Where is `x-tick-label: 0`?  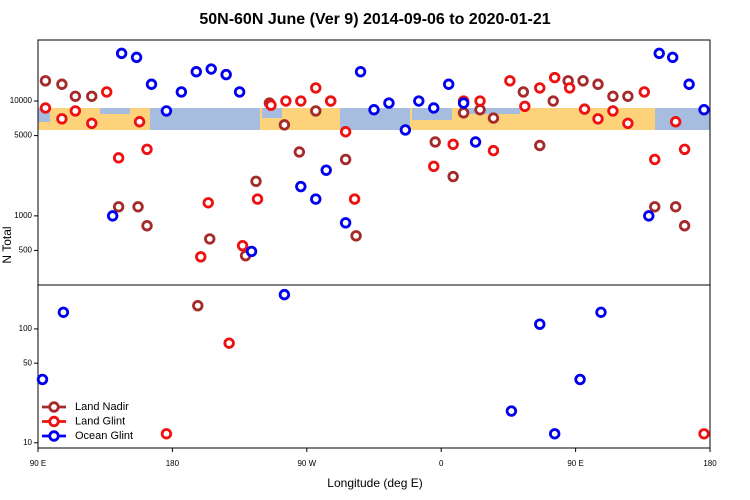
x-tick-label: 0 is located at coordinates (441, 463).